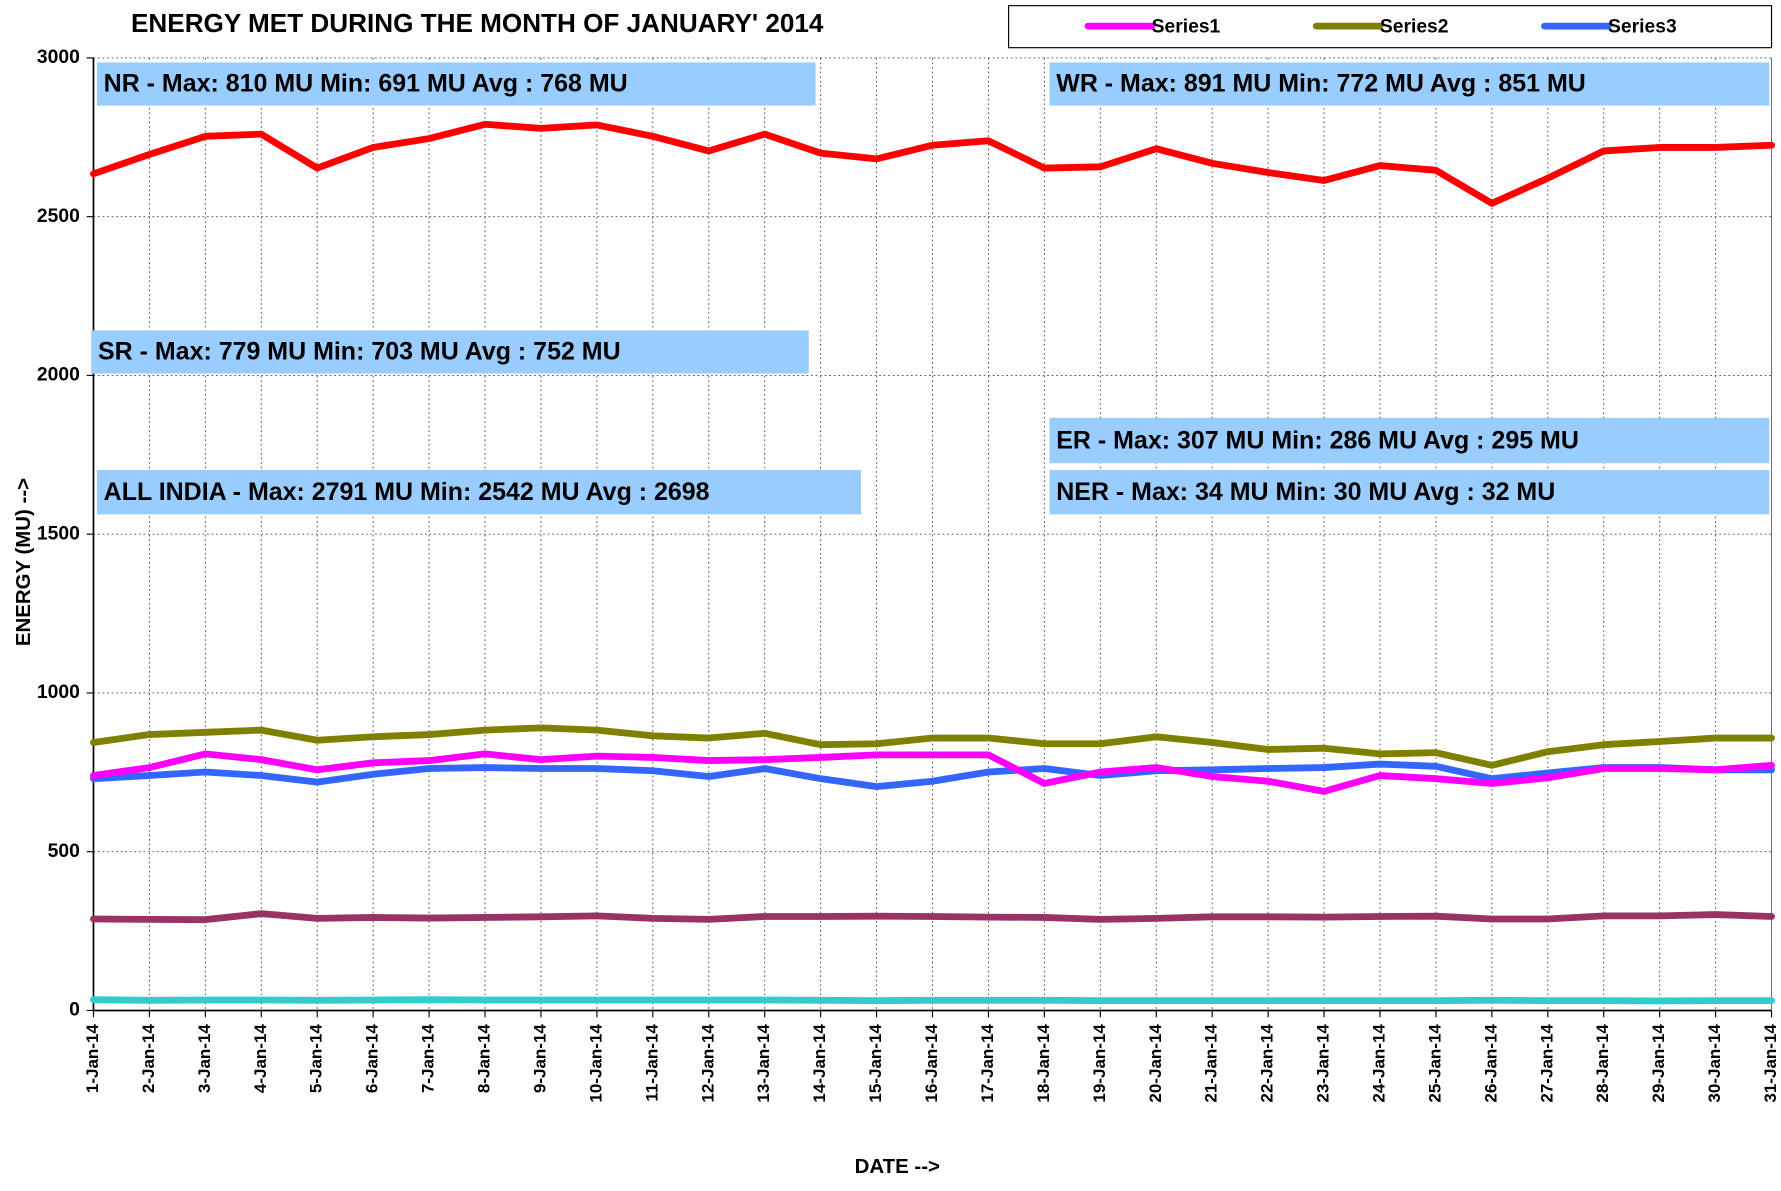 The height and width of the screenshot is (1191, 1781). What do you see at coordinates (58, 57) in the screenshot?
I see `y-tick-label: 3000` at bounding box center [58, 57].